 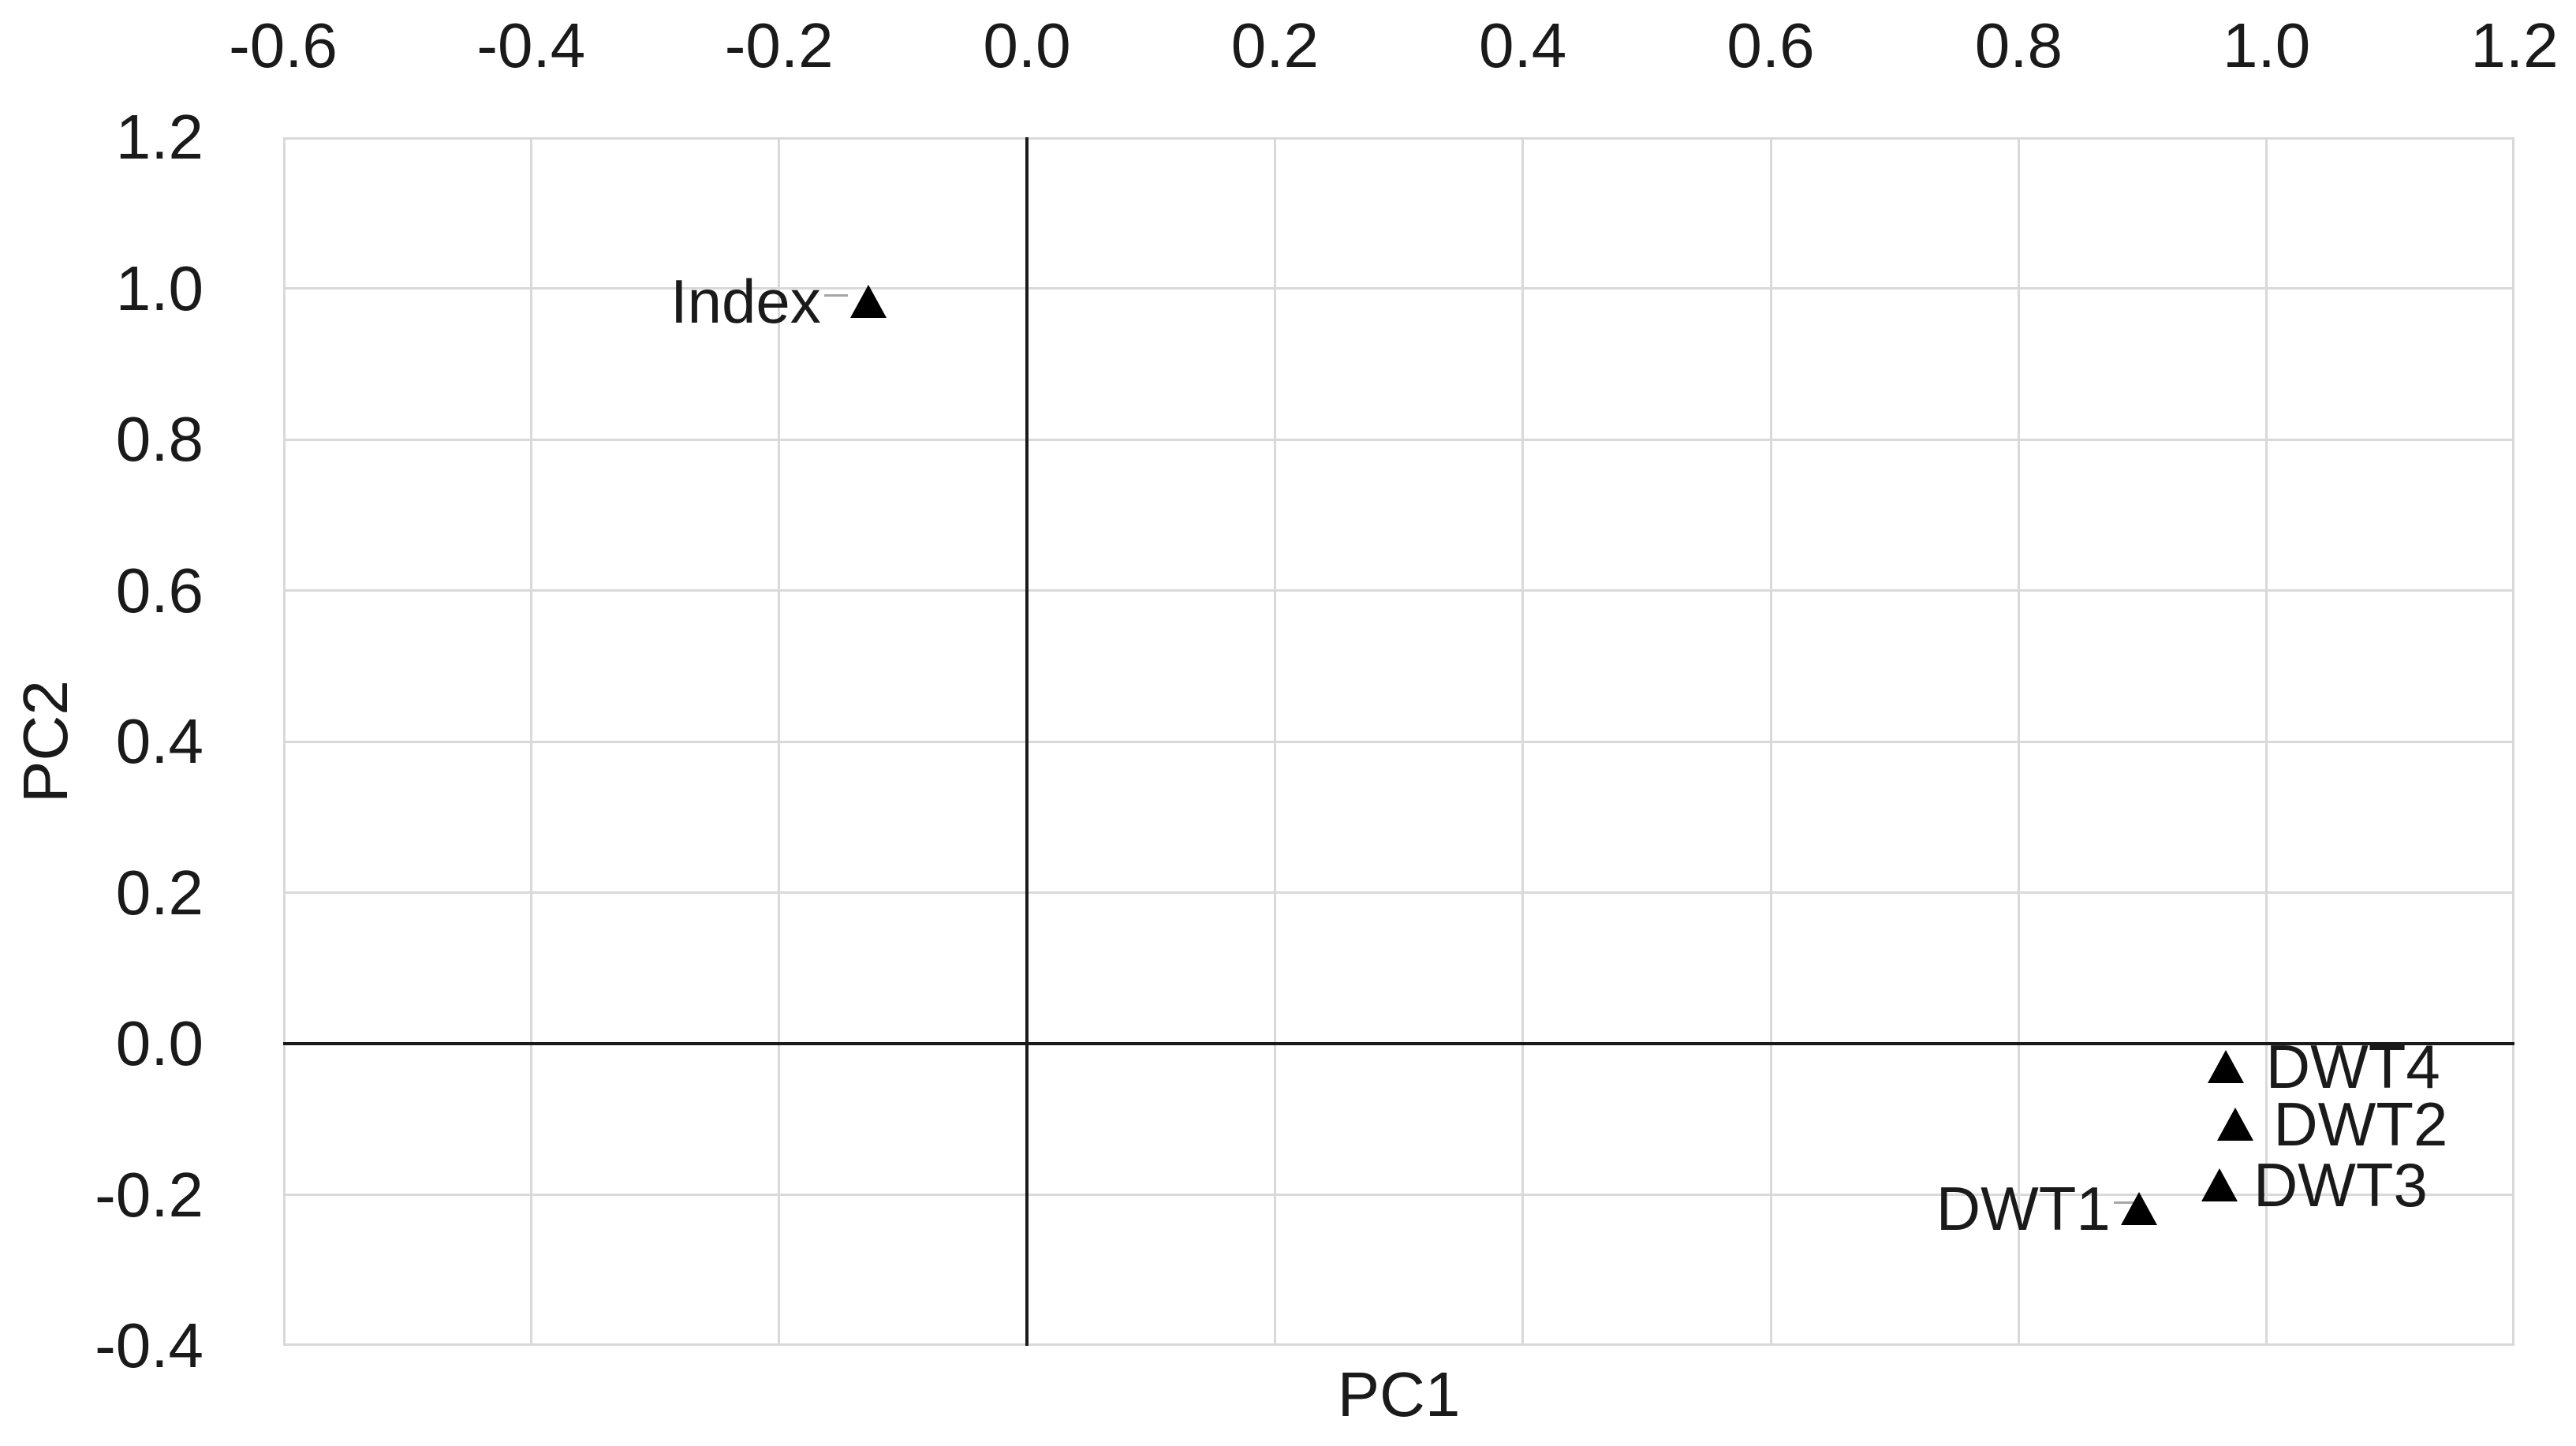 What do you see at coordinates (159, 137) in the screenshot?
I see `y-tick-label-1.2: 1.2` at bounding box center [159, 137].